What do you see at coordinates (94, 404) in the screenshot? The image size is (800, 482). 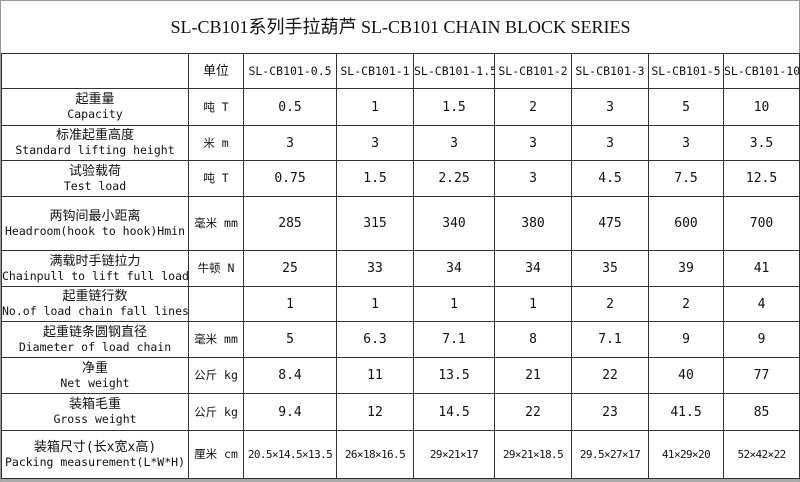 I see `row-label-cn: 装箱毛重` at bounding box center [94, 404].